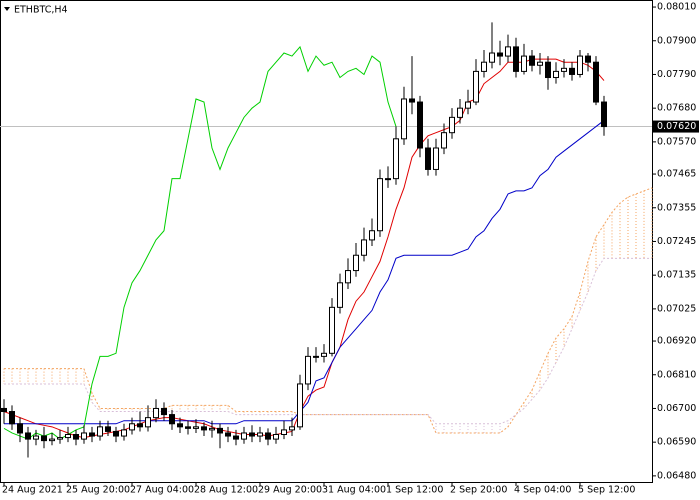 The height and width of the screenshot is (500, 700). Describe the element at coordinates (676, 141) in the screenshot. I see `y-tick-label: 0.07570` at that location.